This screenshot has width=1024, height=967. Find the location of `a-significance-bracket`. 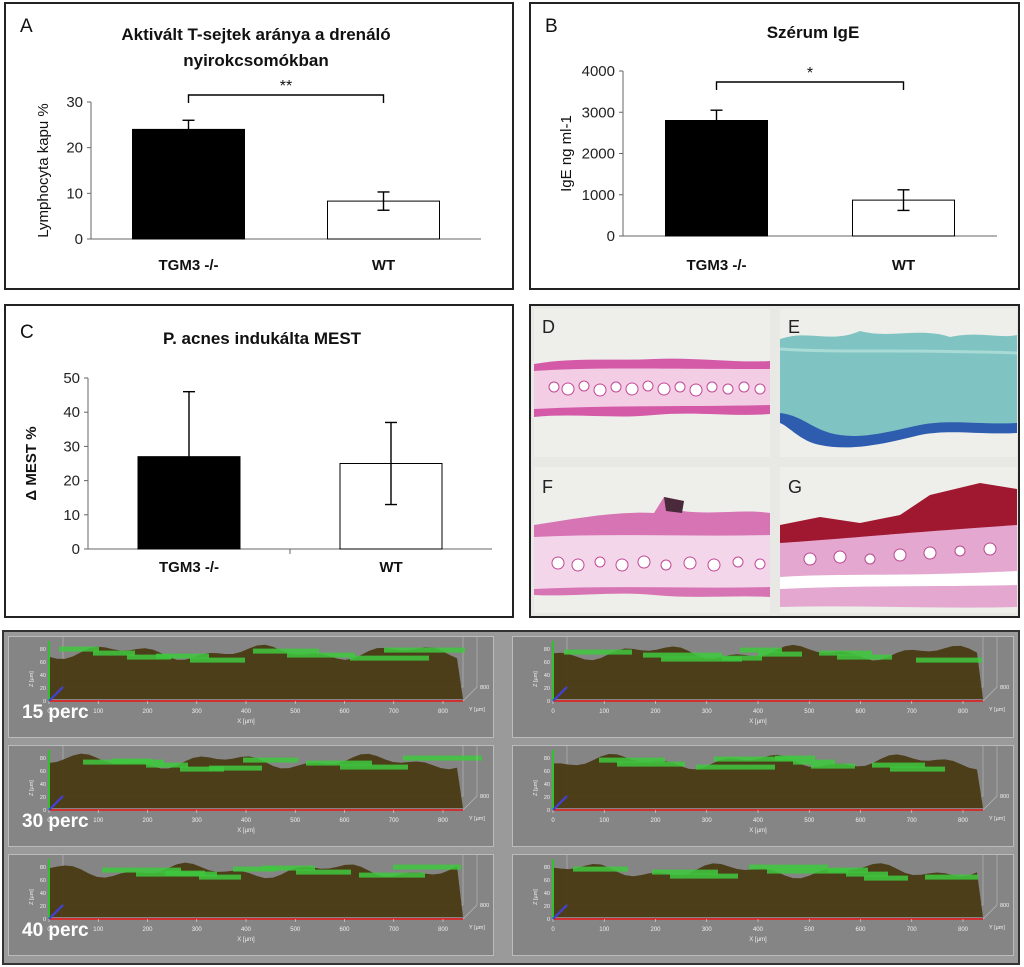

a-significance-bracket is located at coordinates (286, 98).